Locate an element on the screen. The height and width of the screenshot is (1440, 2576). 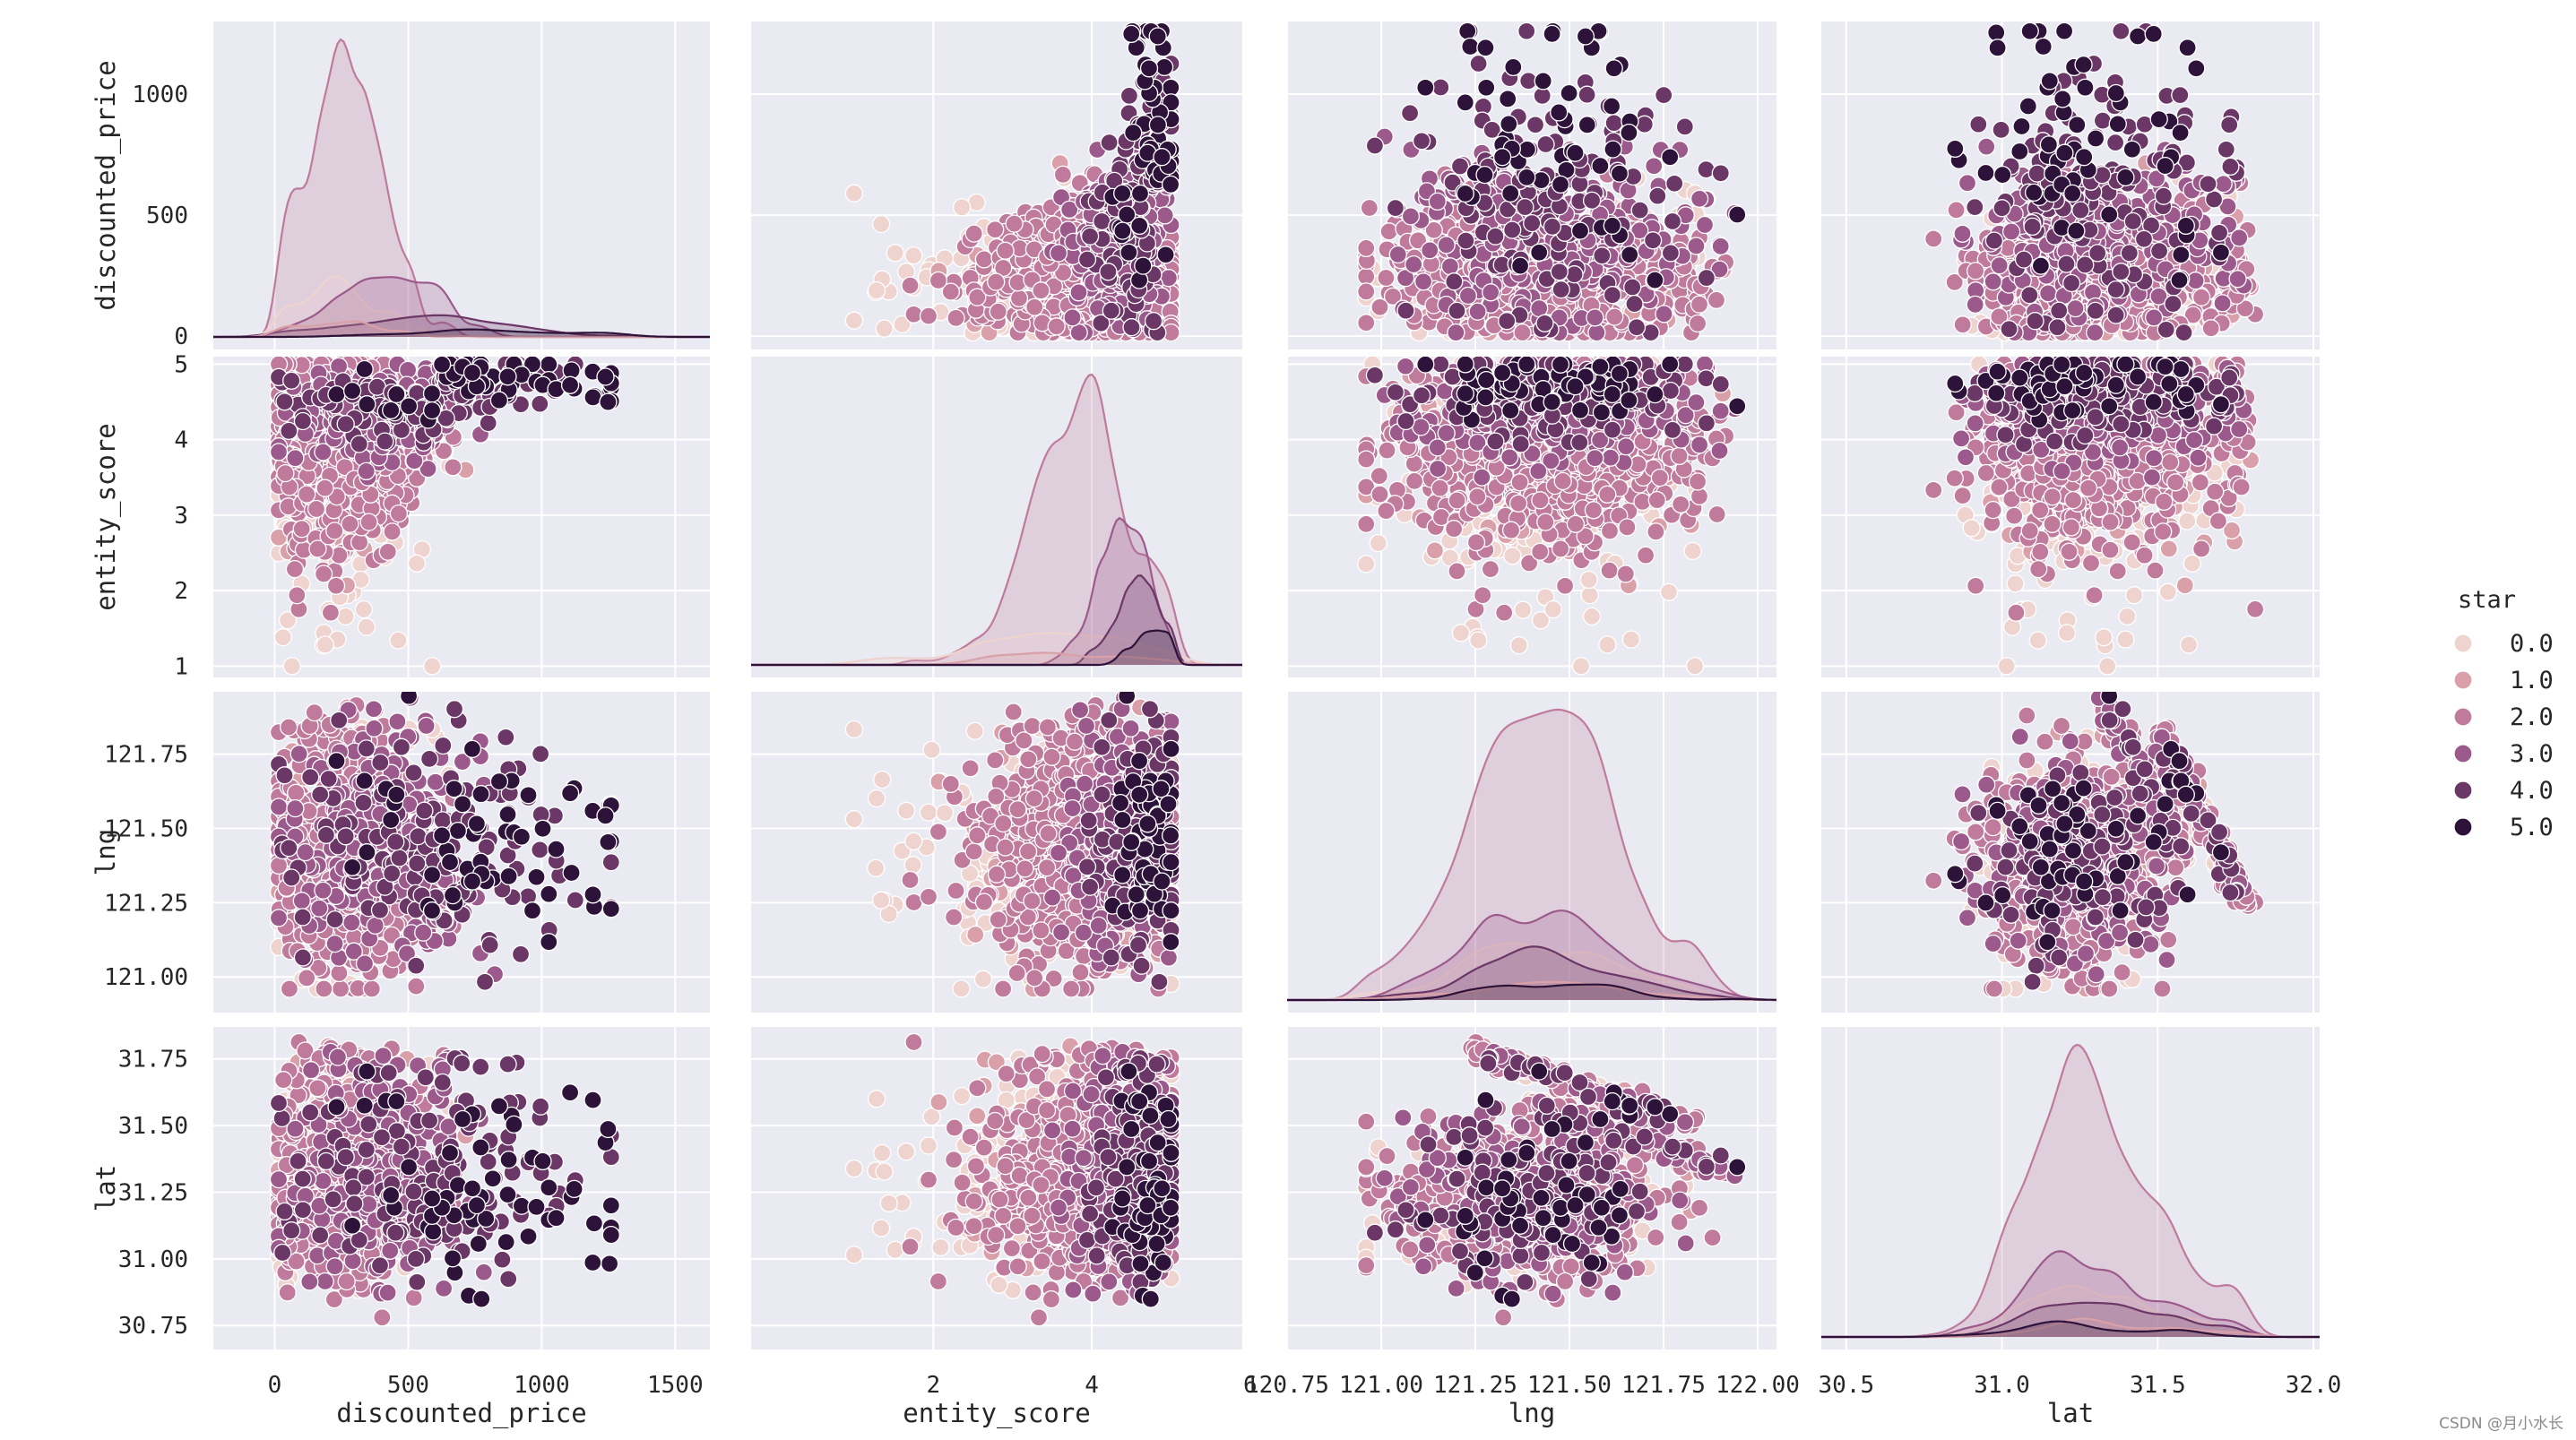
panel-discounted_price-vs-lng is located at coordinates (1531, 185).